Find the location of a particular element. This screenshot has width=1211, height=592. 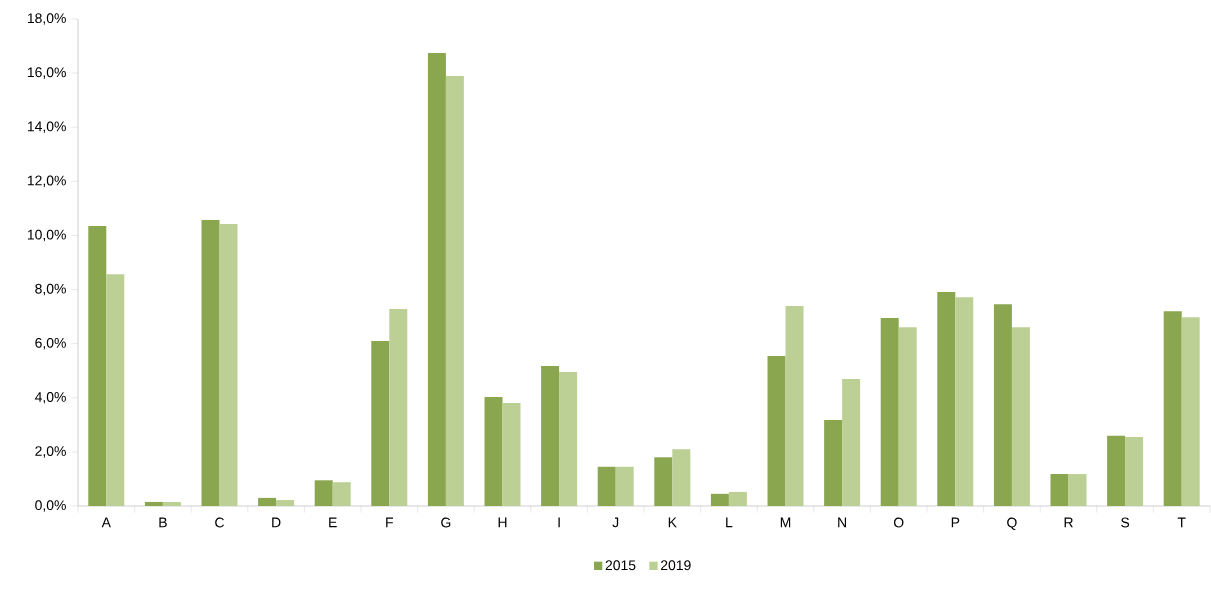

x-tick-label: S is located at coordinates (1125, 522).